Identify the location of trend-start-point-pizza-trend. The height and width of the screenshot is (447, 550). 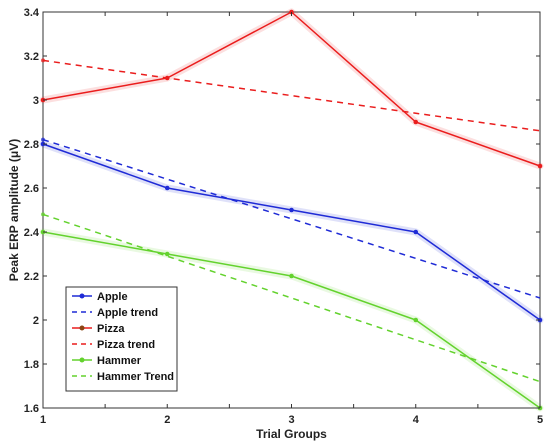
(43, 60).